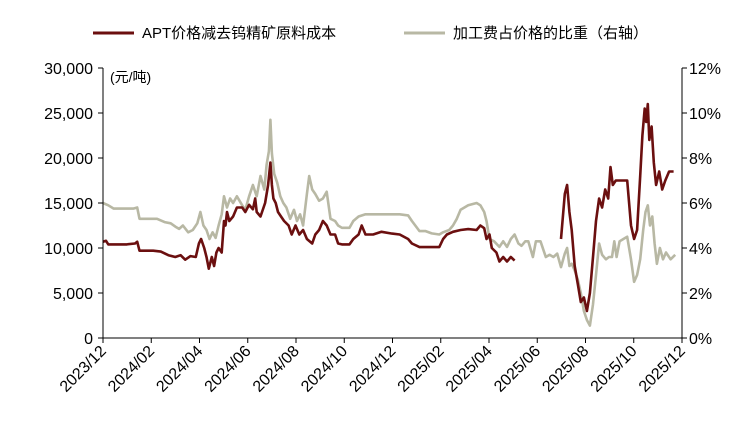 The height and width of the screenshot is (431, 751). I want to click on x-tick-label: 2024/06, so click(228, 369).